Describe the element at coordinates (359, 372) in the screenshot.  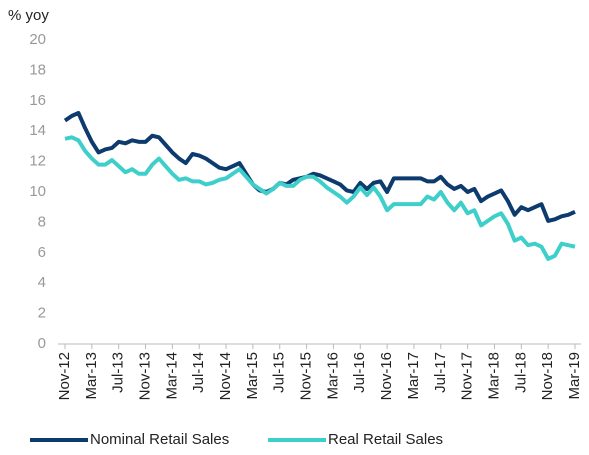
I see `x-tick-label: Jul-16` at that location.